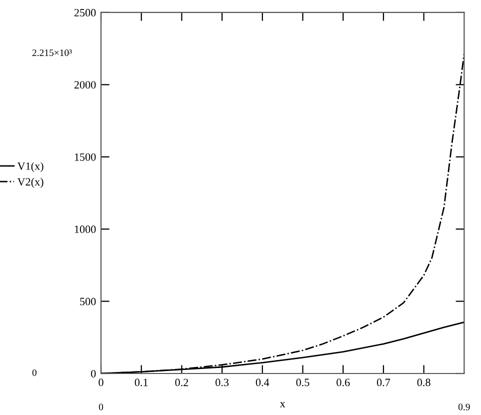 The image size is (481, 415). I want to click on x-tick-label: 0, so click(101, 382).